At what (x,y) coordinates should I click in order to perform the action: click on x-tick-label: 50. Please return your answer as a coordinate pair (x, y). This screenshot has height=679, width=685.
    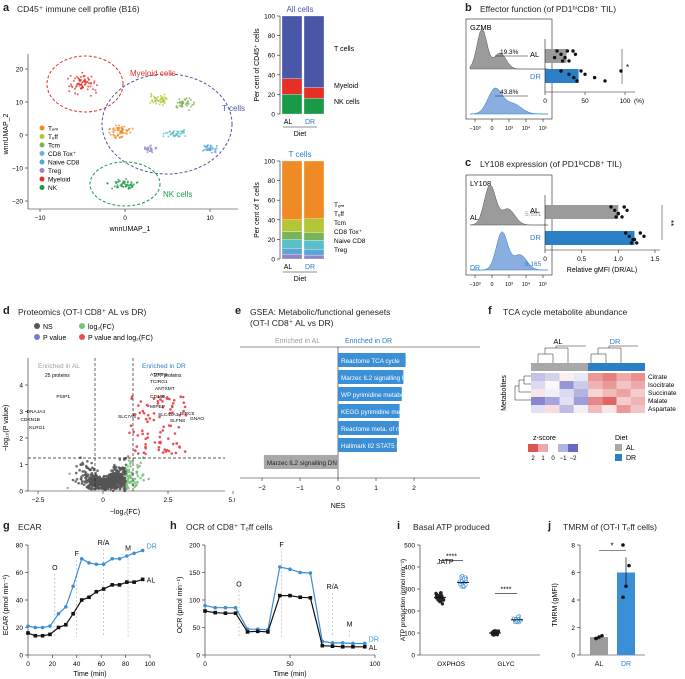
    Looking at the image, I should click on (290, 664).